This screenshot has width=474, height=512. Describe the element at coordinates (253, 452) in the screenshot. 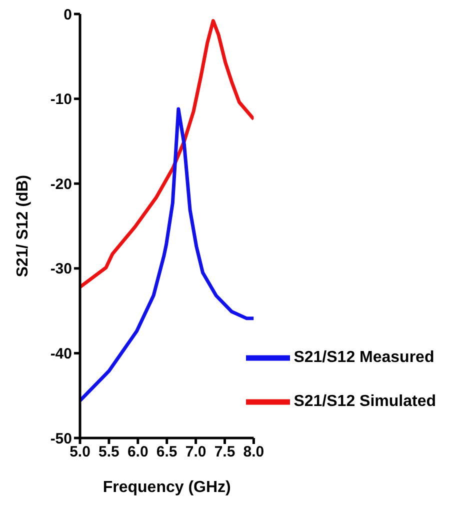

I see `x-tick-label: 8.0` at that location.